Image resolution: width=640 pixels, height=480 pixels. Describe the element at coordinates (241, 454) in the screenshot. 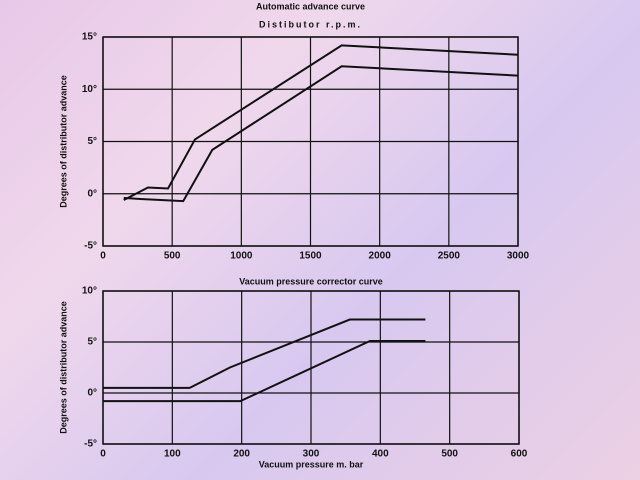

I see `x-tick-label: 200` at that location.